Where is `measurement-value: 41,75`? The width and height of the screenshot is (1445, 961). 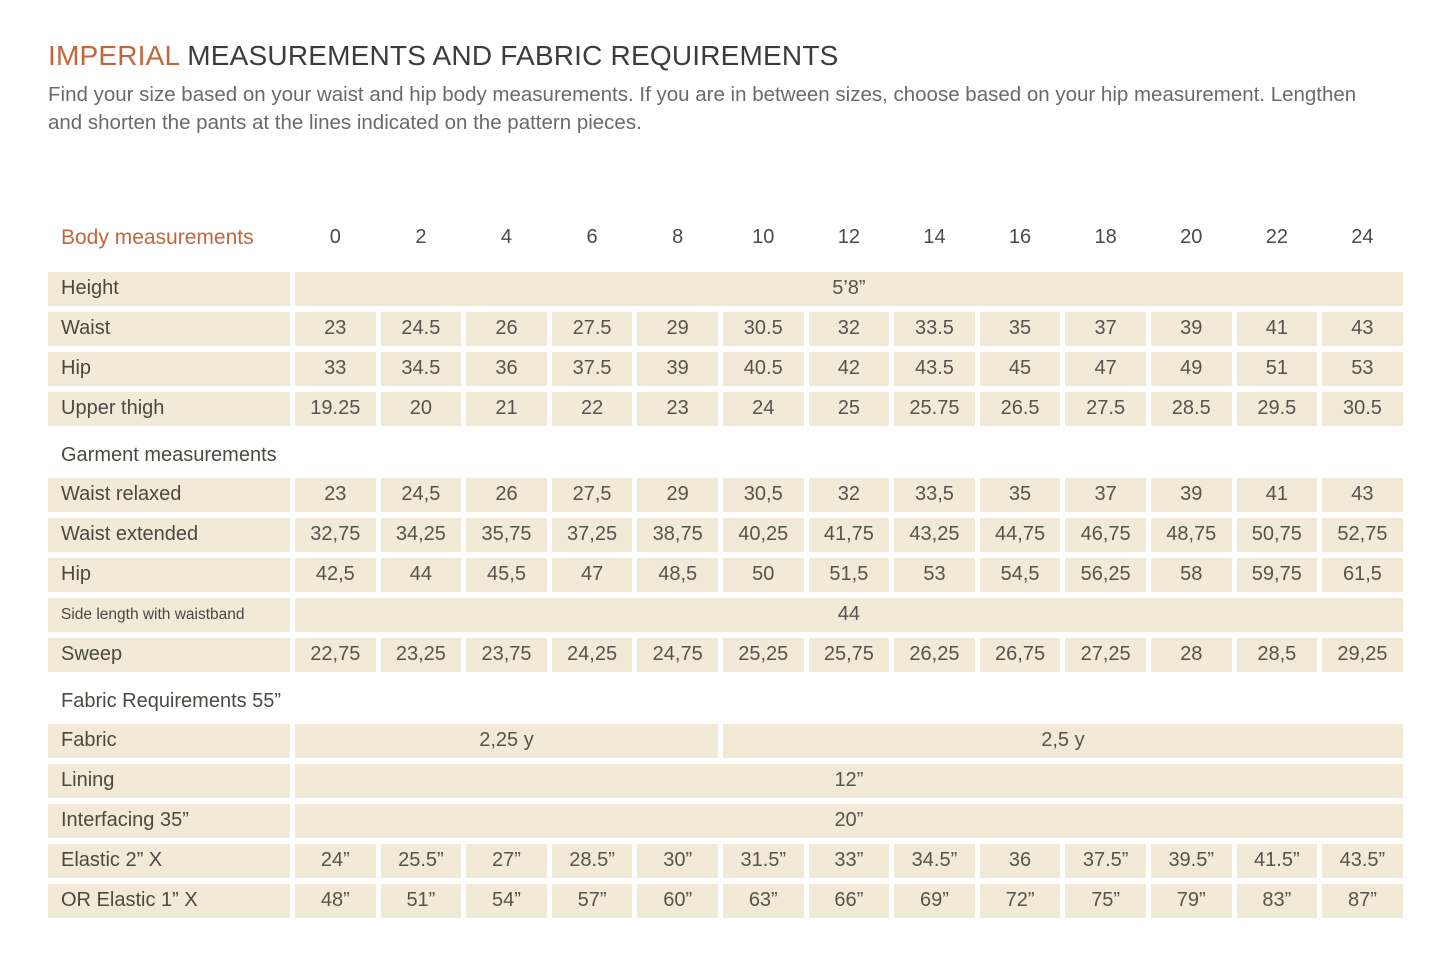 measurement-value: 41,75 is located at coordinates (849, 534).